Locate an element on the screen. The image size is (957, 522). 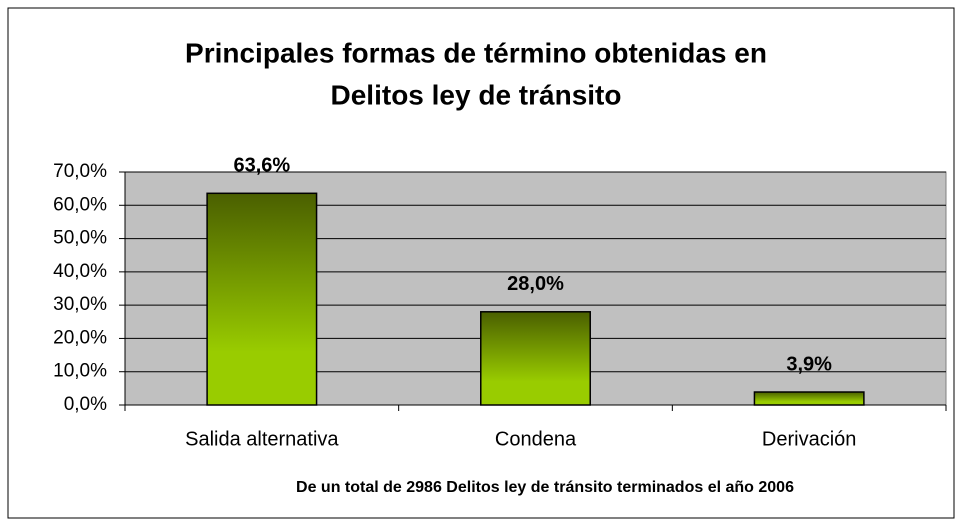
y-tick-label: 70,0% is located at coordinates (80, 171).